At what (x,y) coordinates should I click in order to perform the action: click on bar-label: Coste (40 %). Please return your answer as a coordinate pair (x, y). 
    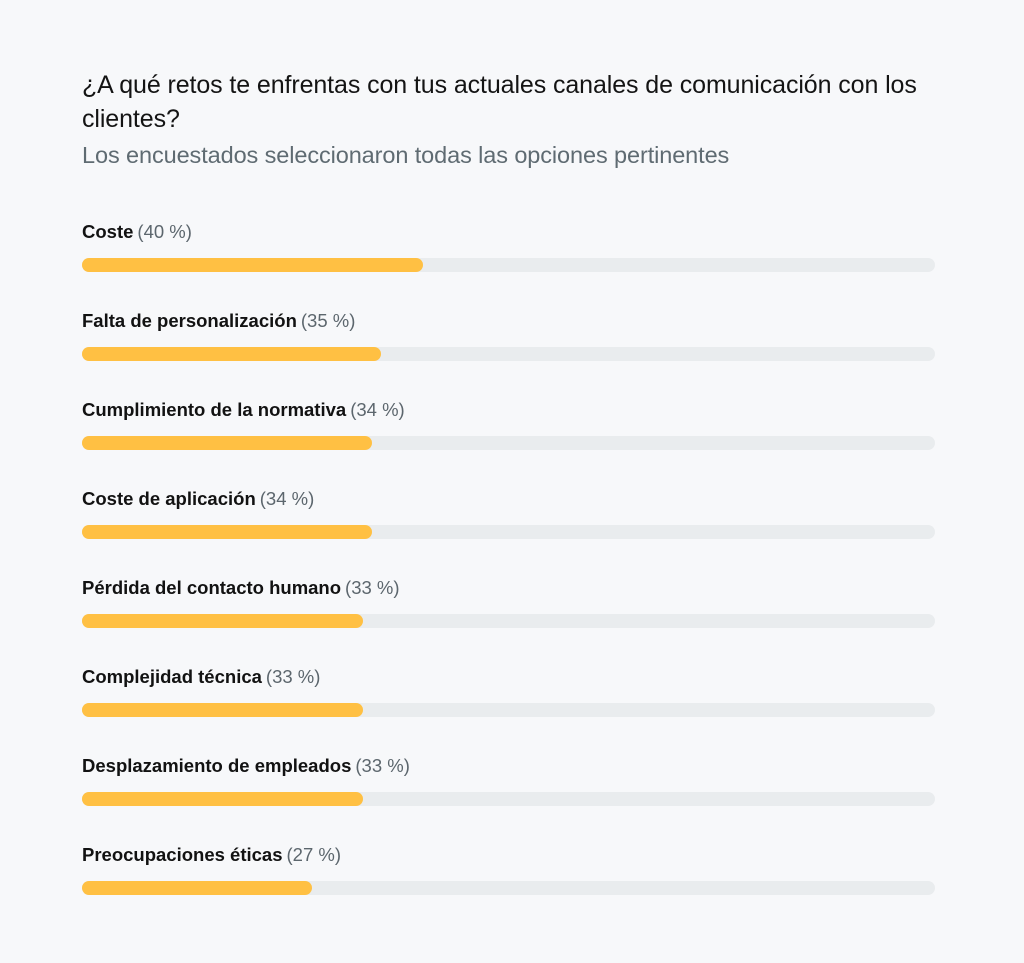
    Looking at the image, I should click on (137, 232).